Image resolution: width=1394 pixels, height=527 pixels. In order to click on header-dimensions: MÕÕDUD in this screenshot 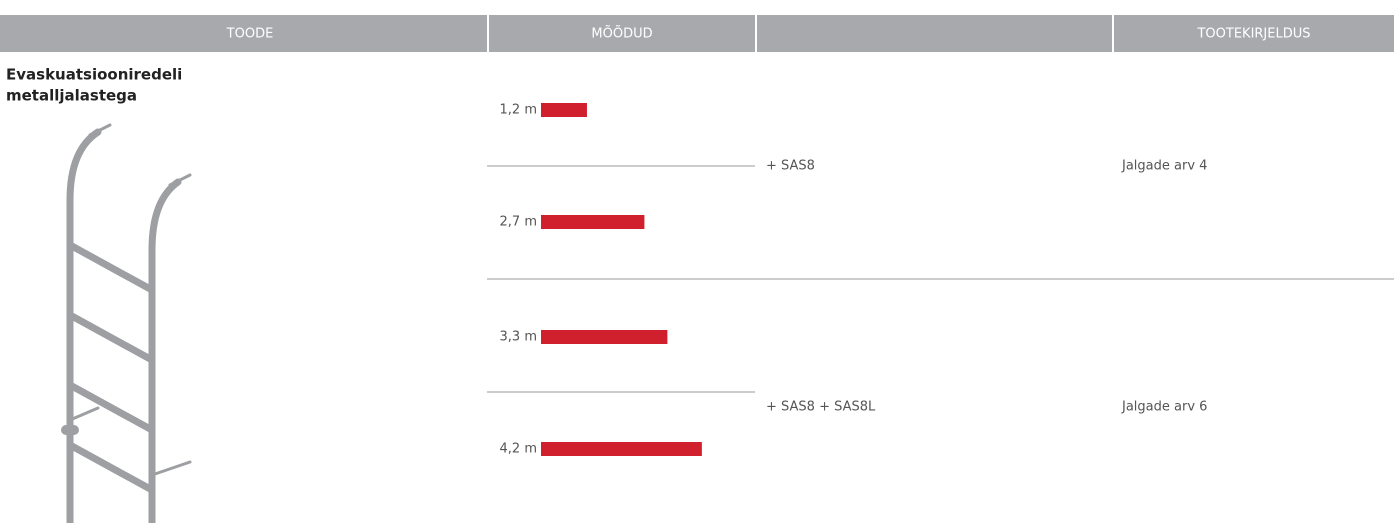, I will do `click(621, 34)`.